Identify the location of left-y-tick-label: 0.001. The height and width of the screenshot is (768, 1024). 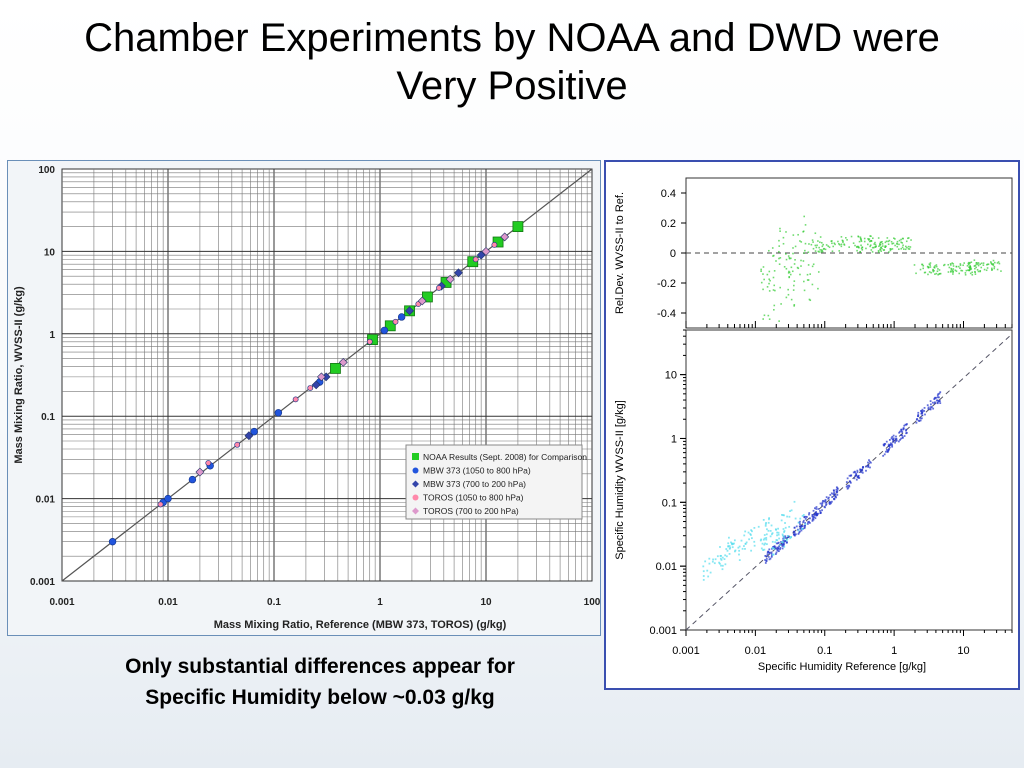
(42, 582).